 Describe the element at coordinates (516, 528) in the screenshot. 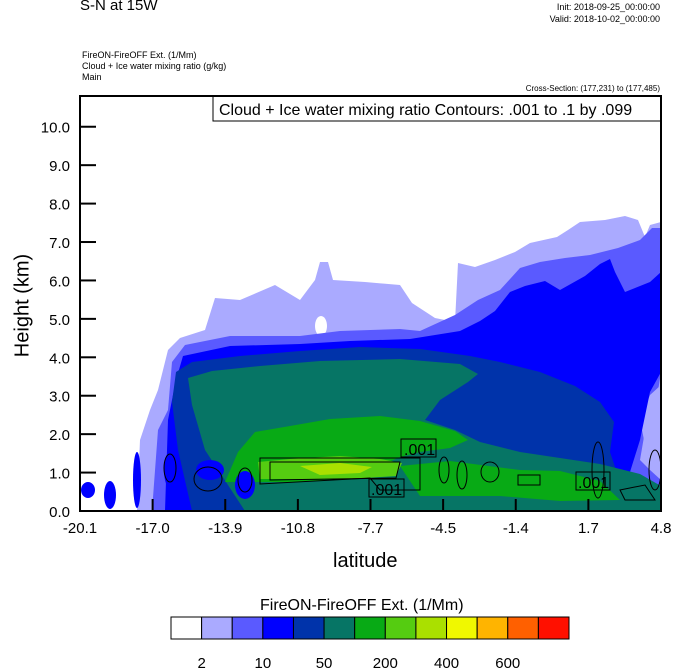

I see `x-tick-label: -1.4` at that location.